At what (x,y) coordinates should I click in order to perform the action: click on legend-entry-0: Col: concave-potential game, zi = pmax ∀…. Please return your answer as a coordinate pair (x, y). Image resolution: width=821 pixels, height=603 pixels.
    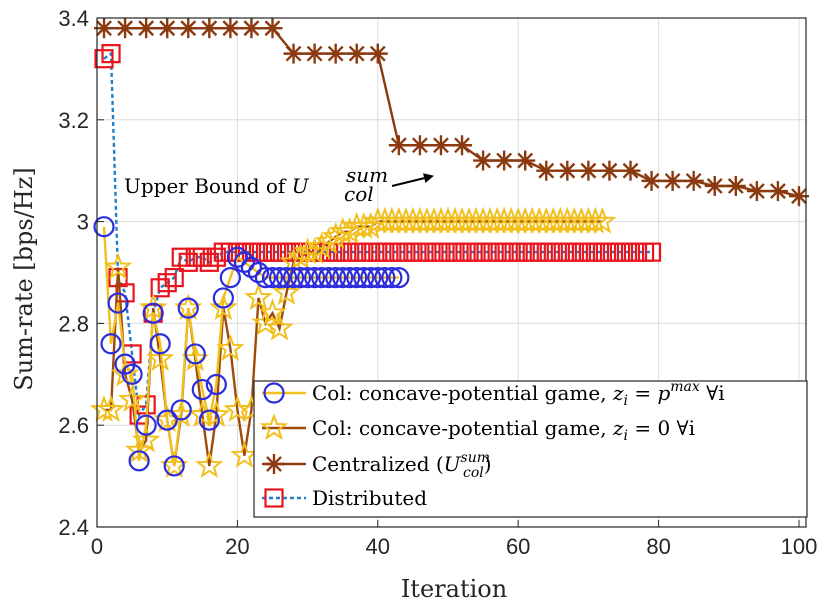
    Looking at the image, I should click on (493, 394).